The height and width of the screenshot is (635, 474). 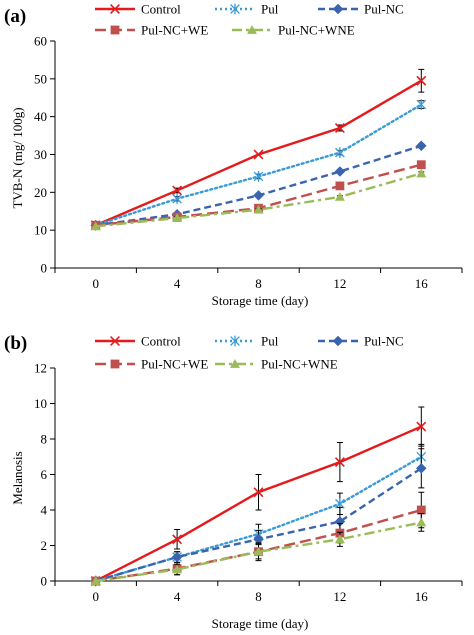 What do you see at coordinates (40, 154) in the screenshot?
I see `y-tick-label: 30` at bounding box center [40, 154].